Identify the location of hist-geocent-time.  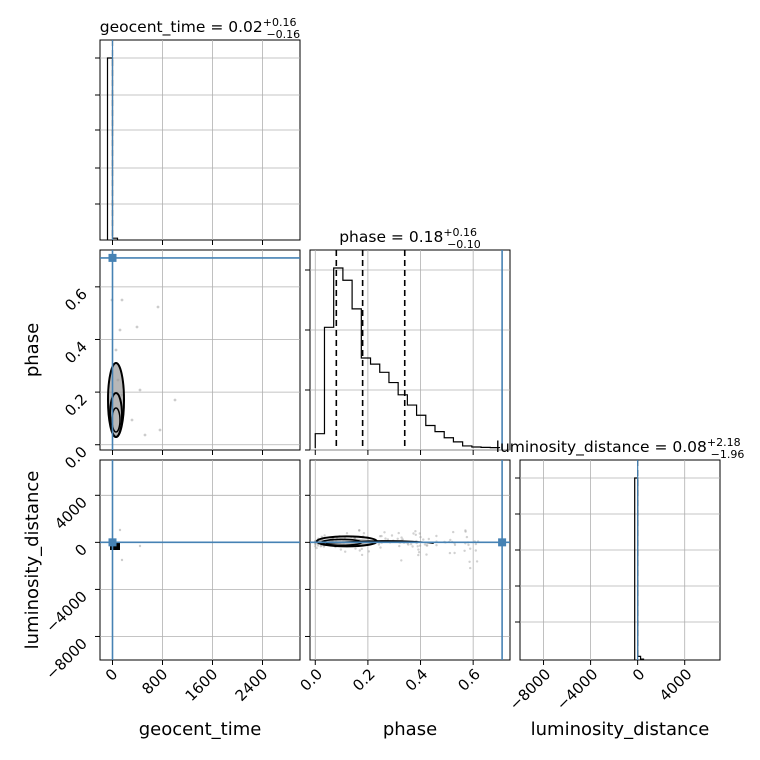
(198, 142).